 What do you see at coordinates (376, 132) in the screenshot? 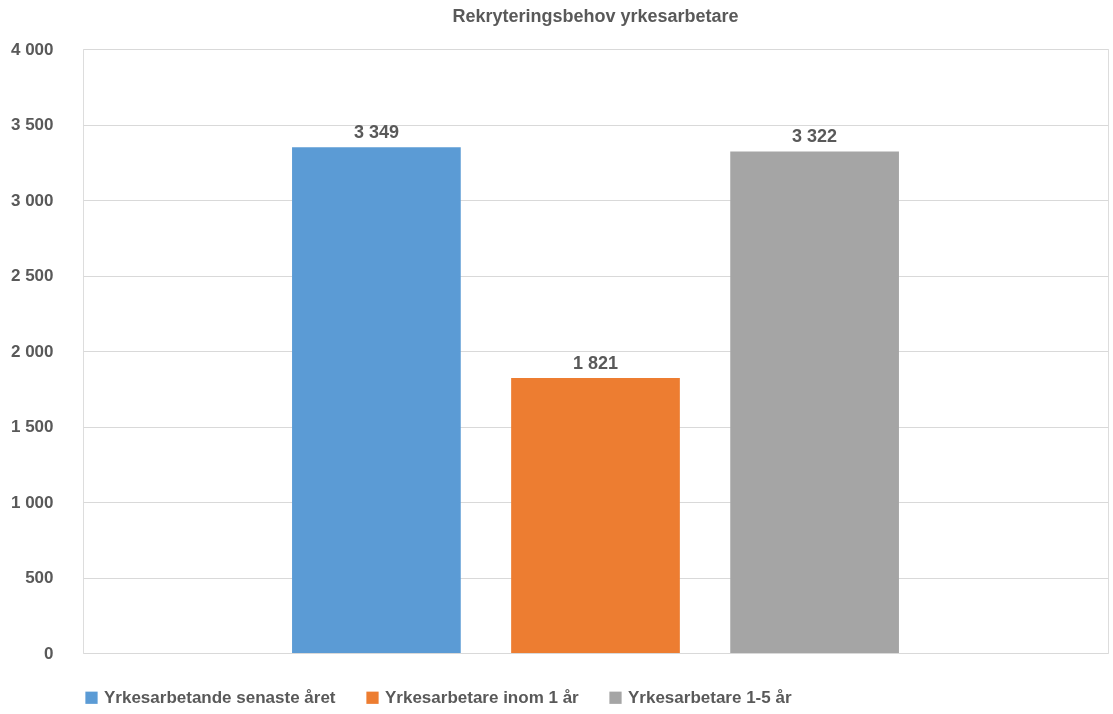
I see `data-label: 3 349` at bounding box center [376, 132].